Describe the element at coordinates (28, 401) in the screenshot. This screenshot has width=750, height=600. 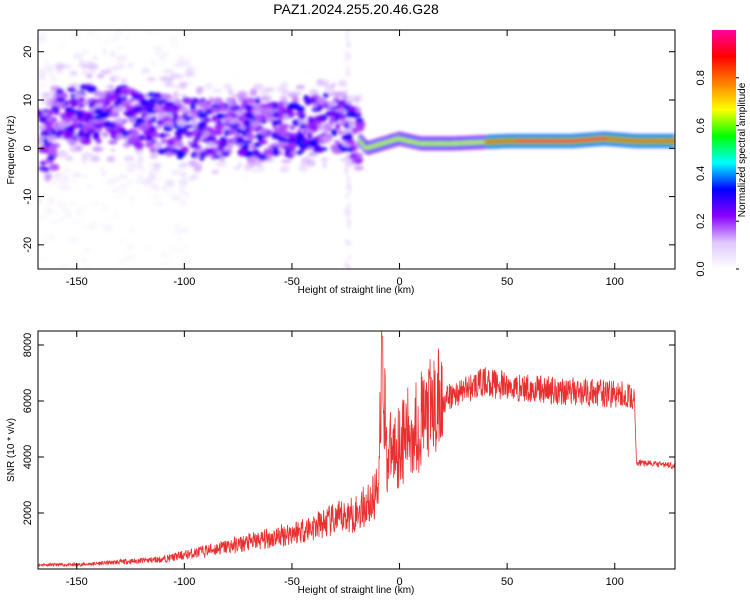
I see `y-tick-label: 6000` at that location.